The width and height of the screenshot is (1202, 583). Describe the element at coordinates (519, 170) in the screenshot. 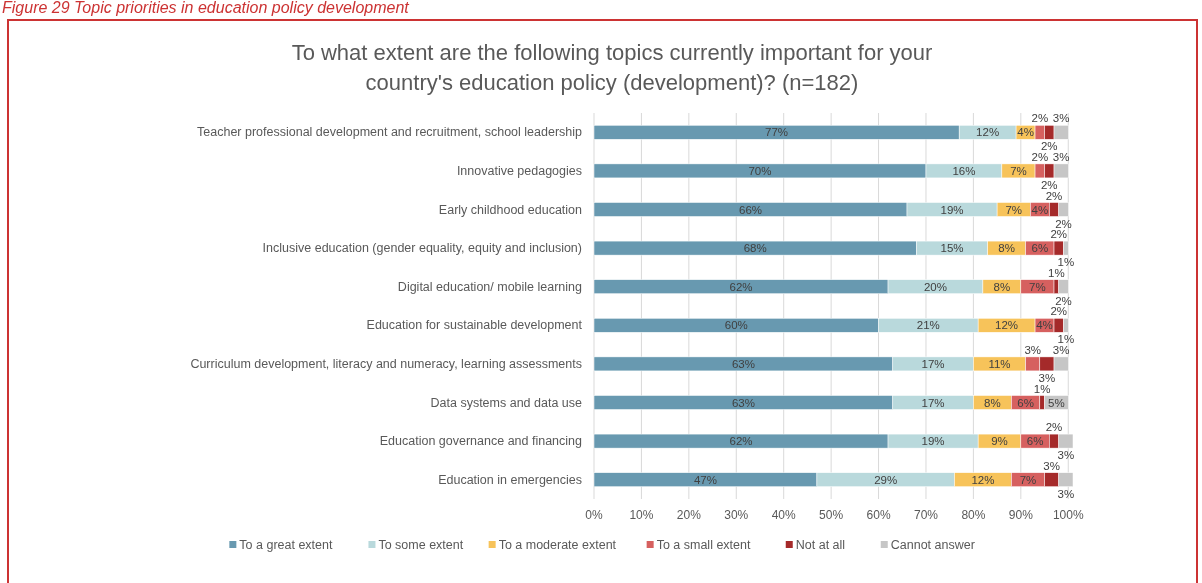

I see `y-tick-label: Innovative pedagogies` at that location.